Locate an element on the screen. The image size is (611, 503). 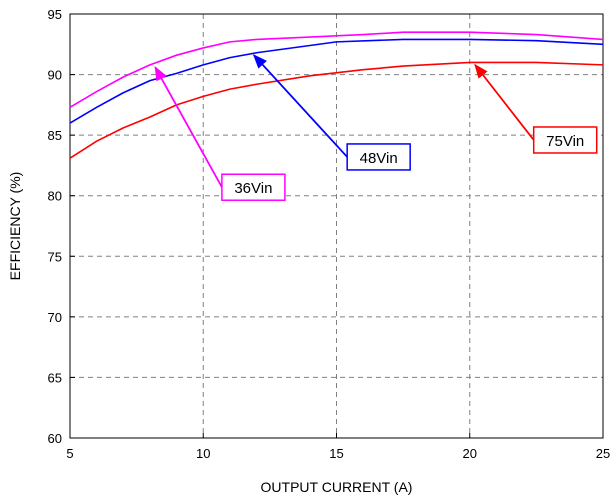
callout-arrow-75vin is located at coordinates (504, 102).